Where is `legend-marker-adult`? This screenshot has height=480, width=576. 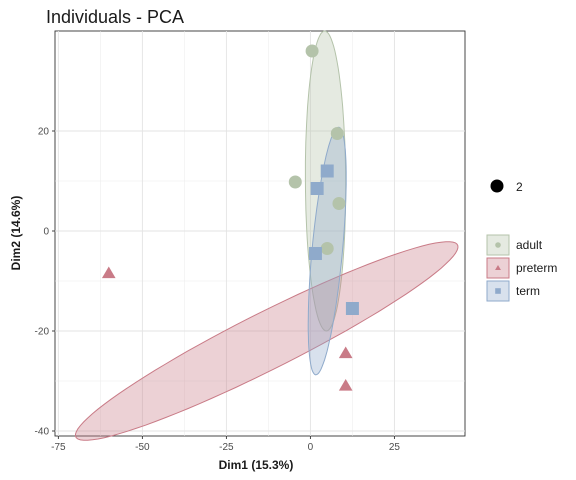
legend-marker-adult is located at coordinates (498, 245).